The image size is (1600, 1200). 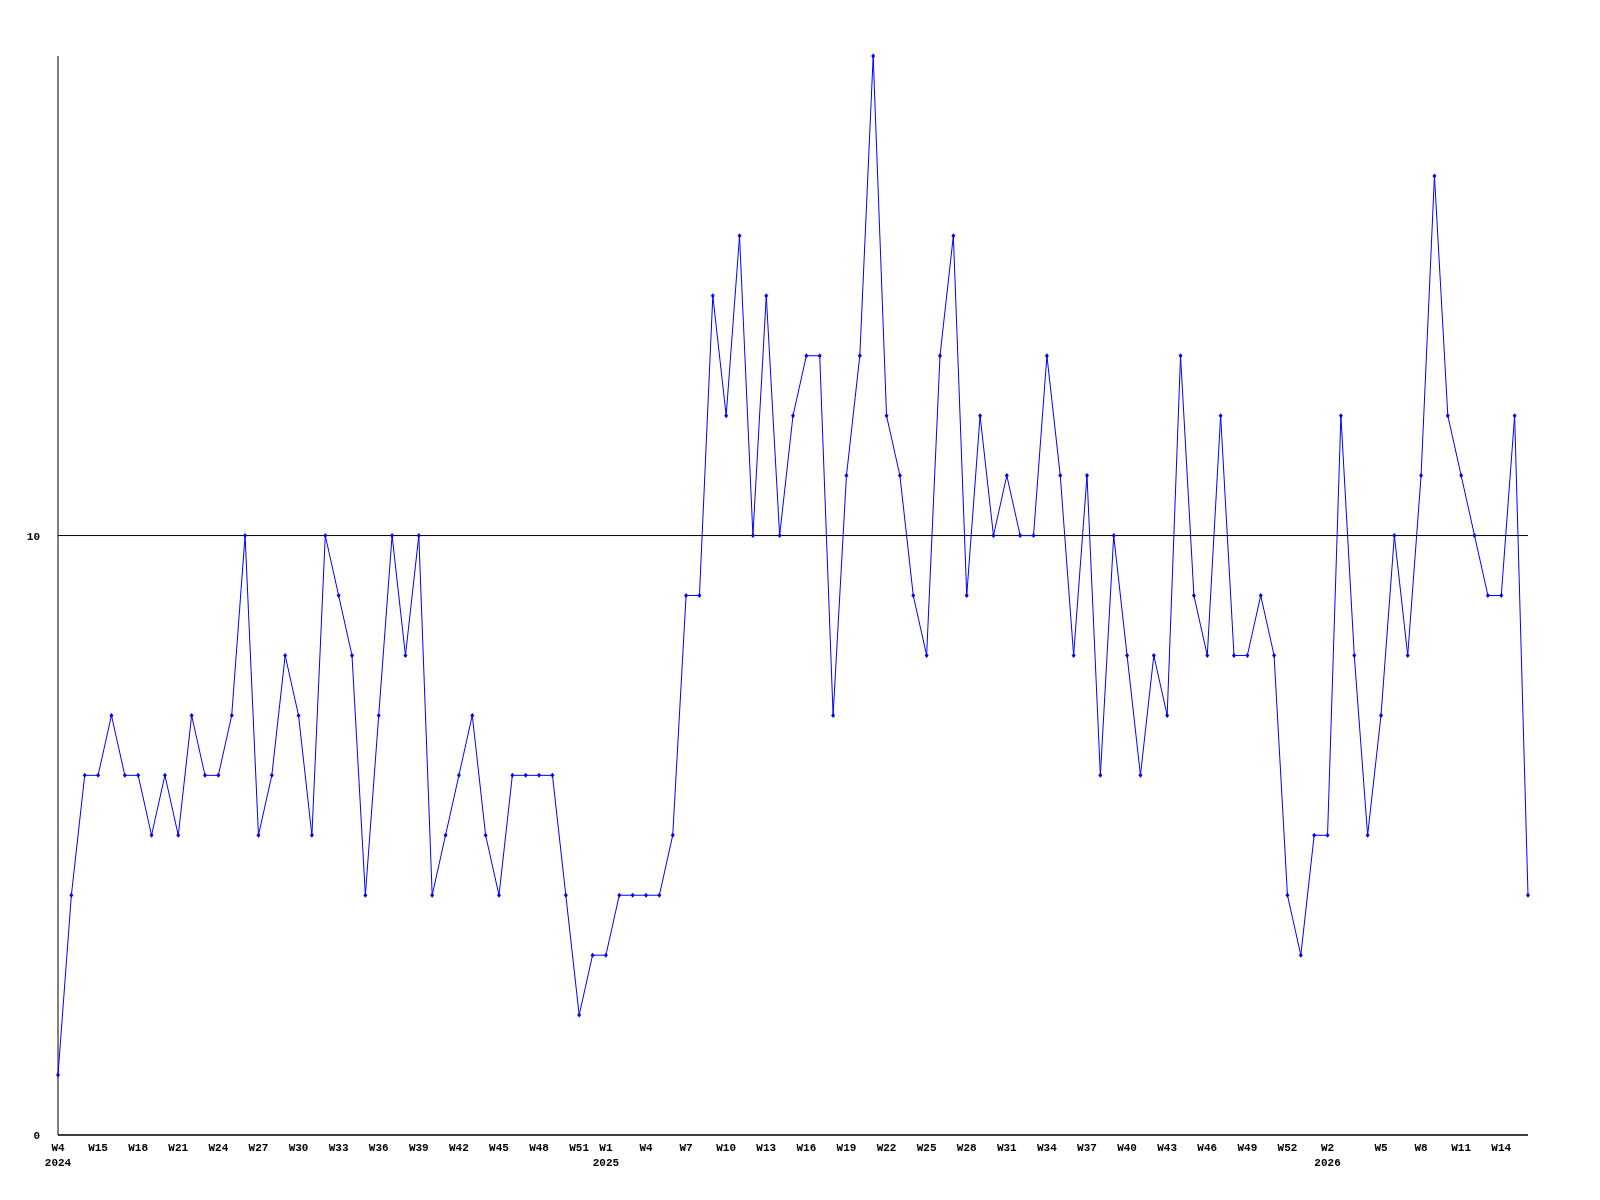 I want to click on x-tick-label: W33, so click(x=338, y=1148).